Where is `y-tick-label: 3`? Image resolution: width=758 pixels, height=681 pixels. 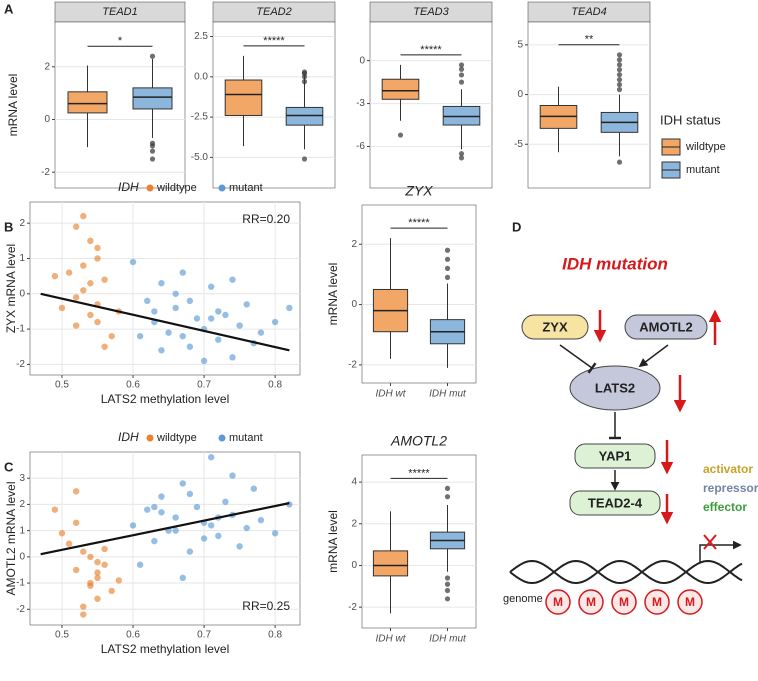 y-tick-label: 3 is located at coordinates (22, 478).